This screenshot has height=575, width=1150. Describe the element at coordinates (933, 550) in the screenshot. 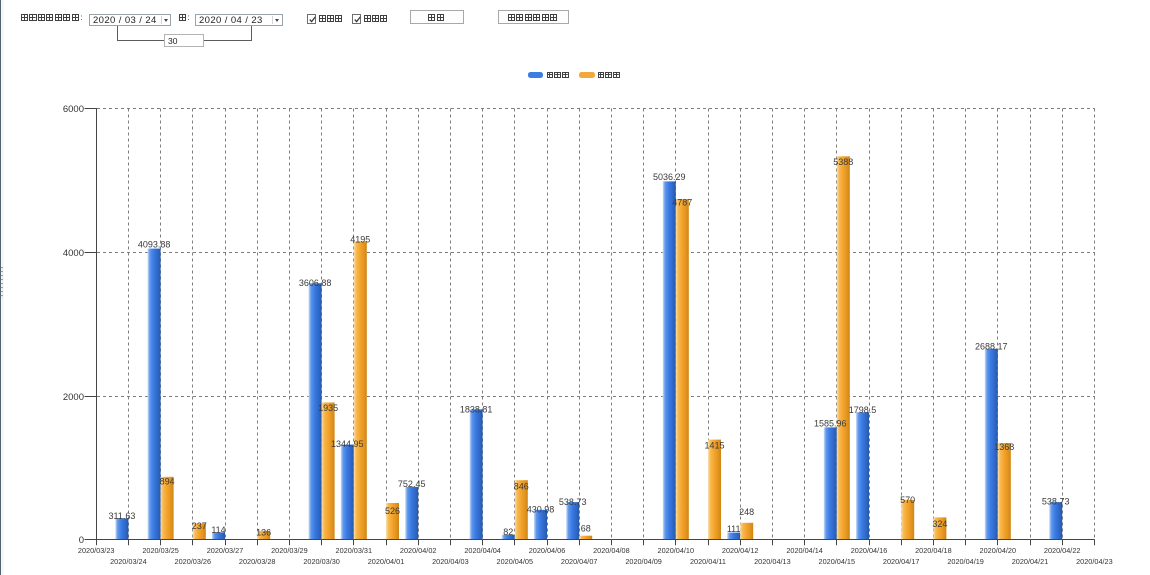

I see `svg-text: 2020/04/18` at that location.